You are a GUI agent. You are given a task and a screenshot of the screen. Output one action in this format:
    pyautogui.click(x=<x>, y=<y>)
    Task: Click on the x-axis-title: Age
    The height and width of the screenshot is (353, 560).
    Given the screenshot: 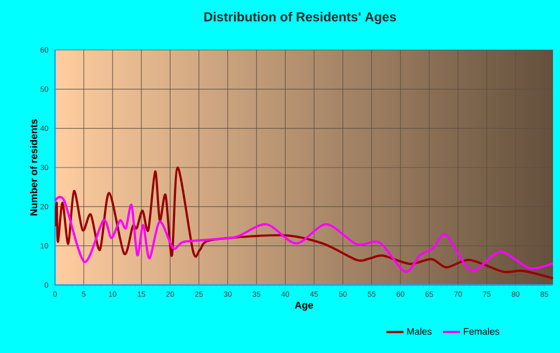 What is the action you would take?
    pyautogui.click(x=304, y=306)
    